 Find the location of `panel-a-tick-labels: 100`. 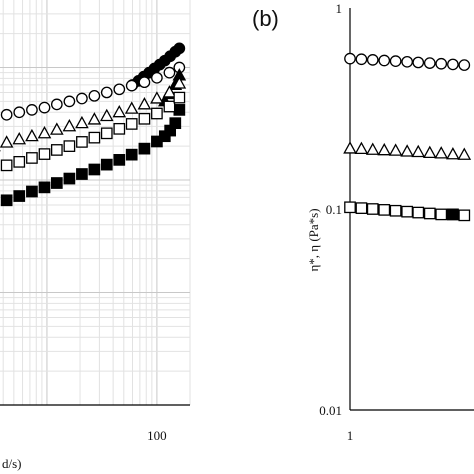

panel-a-tick-labels: 100 is located at coordinates (157, 435).